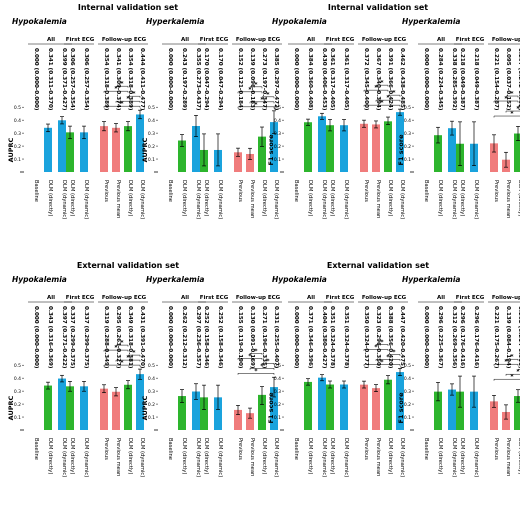  What do you see at coordinates (118, 79) in the screenshot?
I see `data-label: 0.341 (0.309-0.374)` at bounding box center [118, 79].